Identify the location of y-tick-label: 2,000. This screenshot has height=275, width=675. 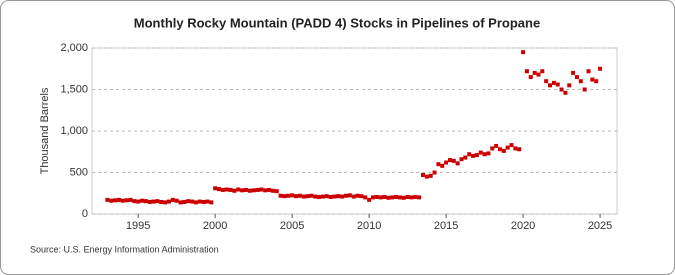
(74, 48).